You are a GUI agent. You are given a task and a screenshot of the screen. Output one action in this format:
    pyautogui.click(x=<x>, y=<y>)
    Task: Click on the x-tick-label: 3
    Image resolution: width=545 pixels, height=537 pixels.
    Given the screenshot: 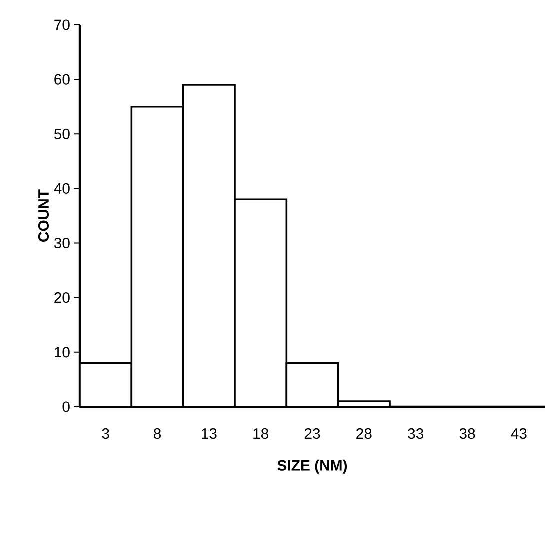 What is the action you would take?
    pyautogui.click(x=106, y=434)
    